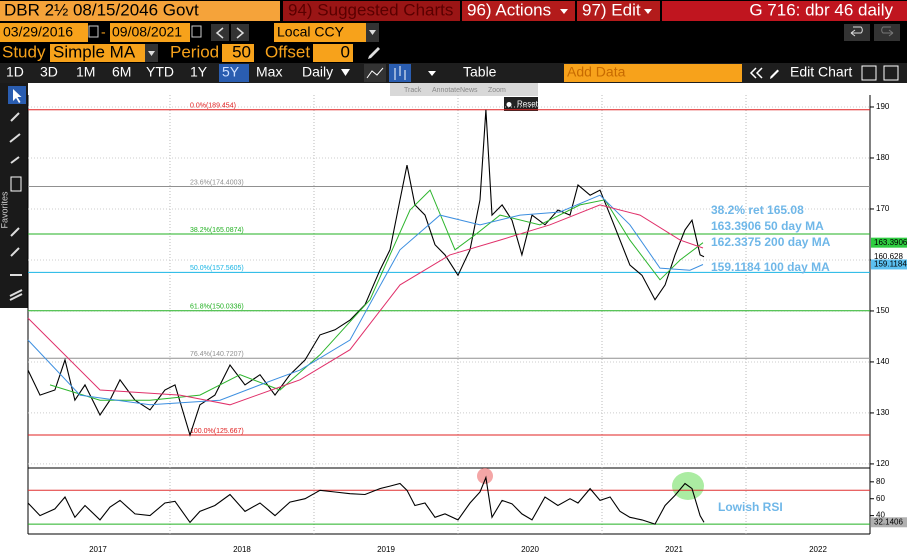 This screenshot has height=560, width=907. I want to click on next-icon, so click(240, 33).